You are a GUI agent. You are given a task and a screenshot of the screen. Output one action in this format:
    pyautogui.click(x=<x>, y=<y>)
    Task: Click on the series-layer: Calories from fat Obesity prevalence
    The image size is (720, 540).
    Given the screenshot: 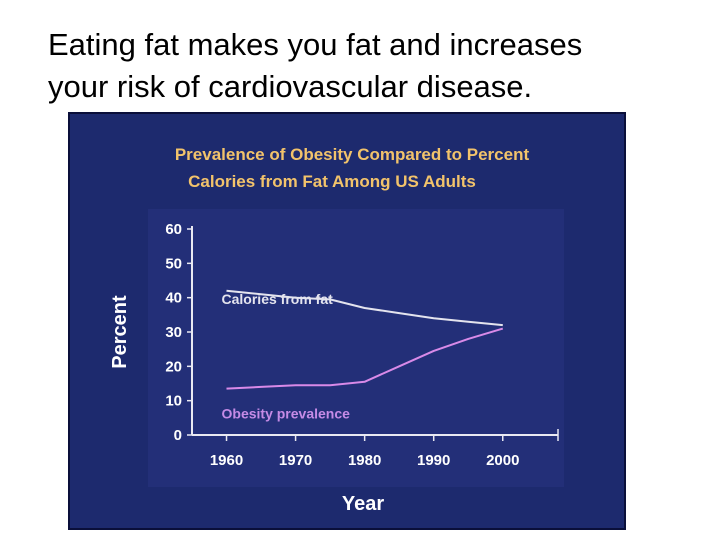 What is the action you would take?
    pyautogui.click(x=363, y=355)
    